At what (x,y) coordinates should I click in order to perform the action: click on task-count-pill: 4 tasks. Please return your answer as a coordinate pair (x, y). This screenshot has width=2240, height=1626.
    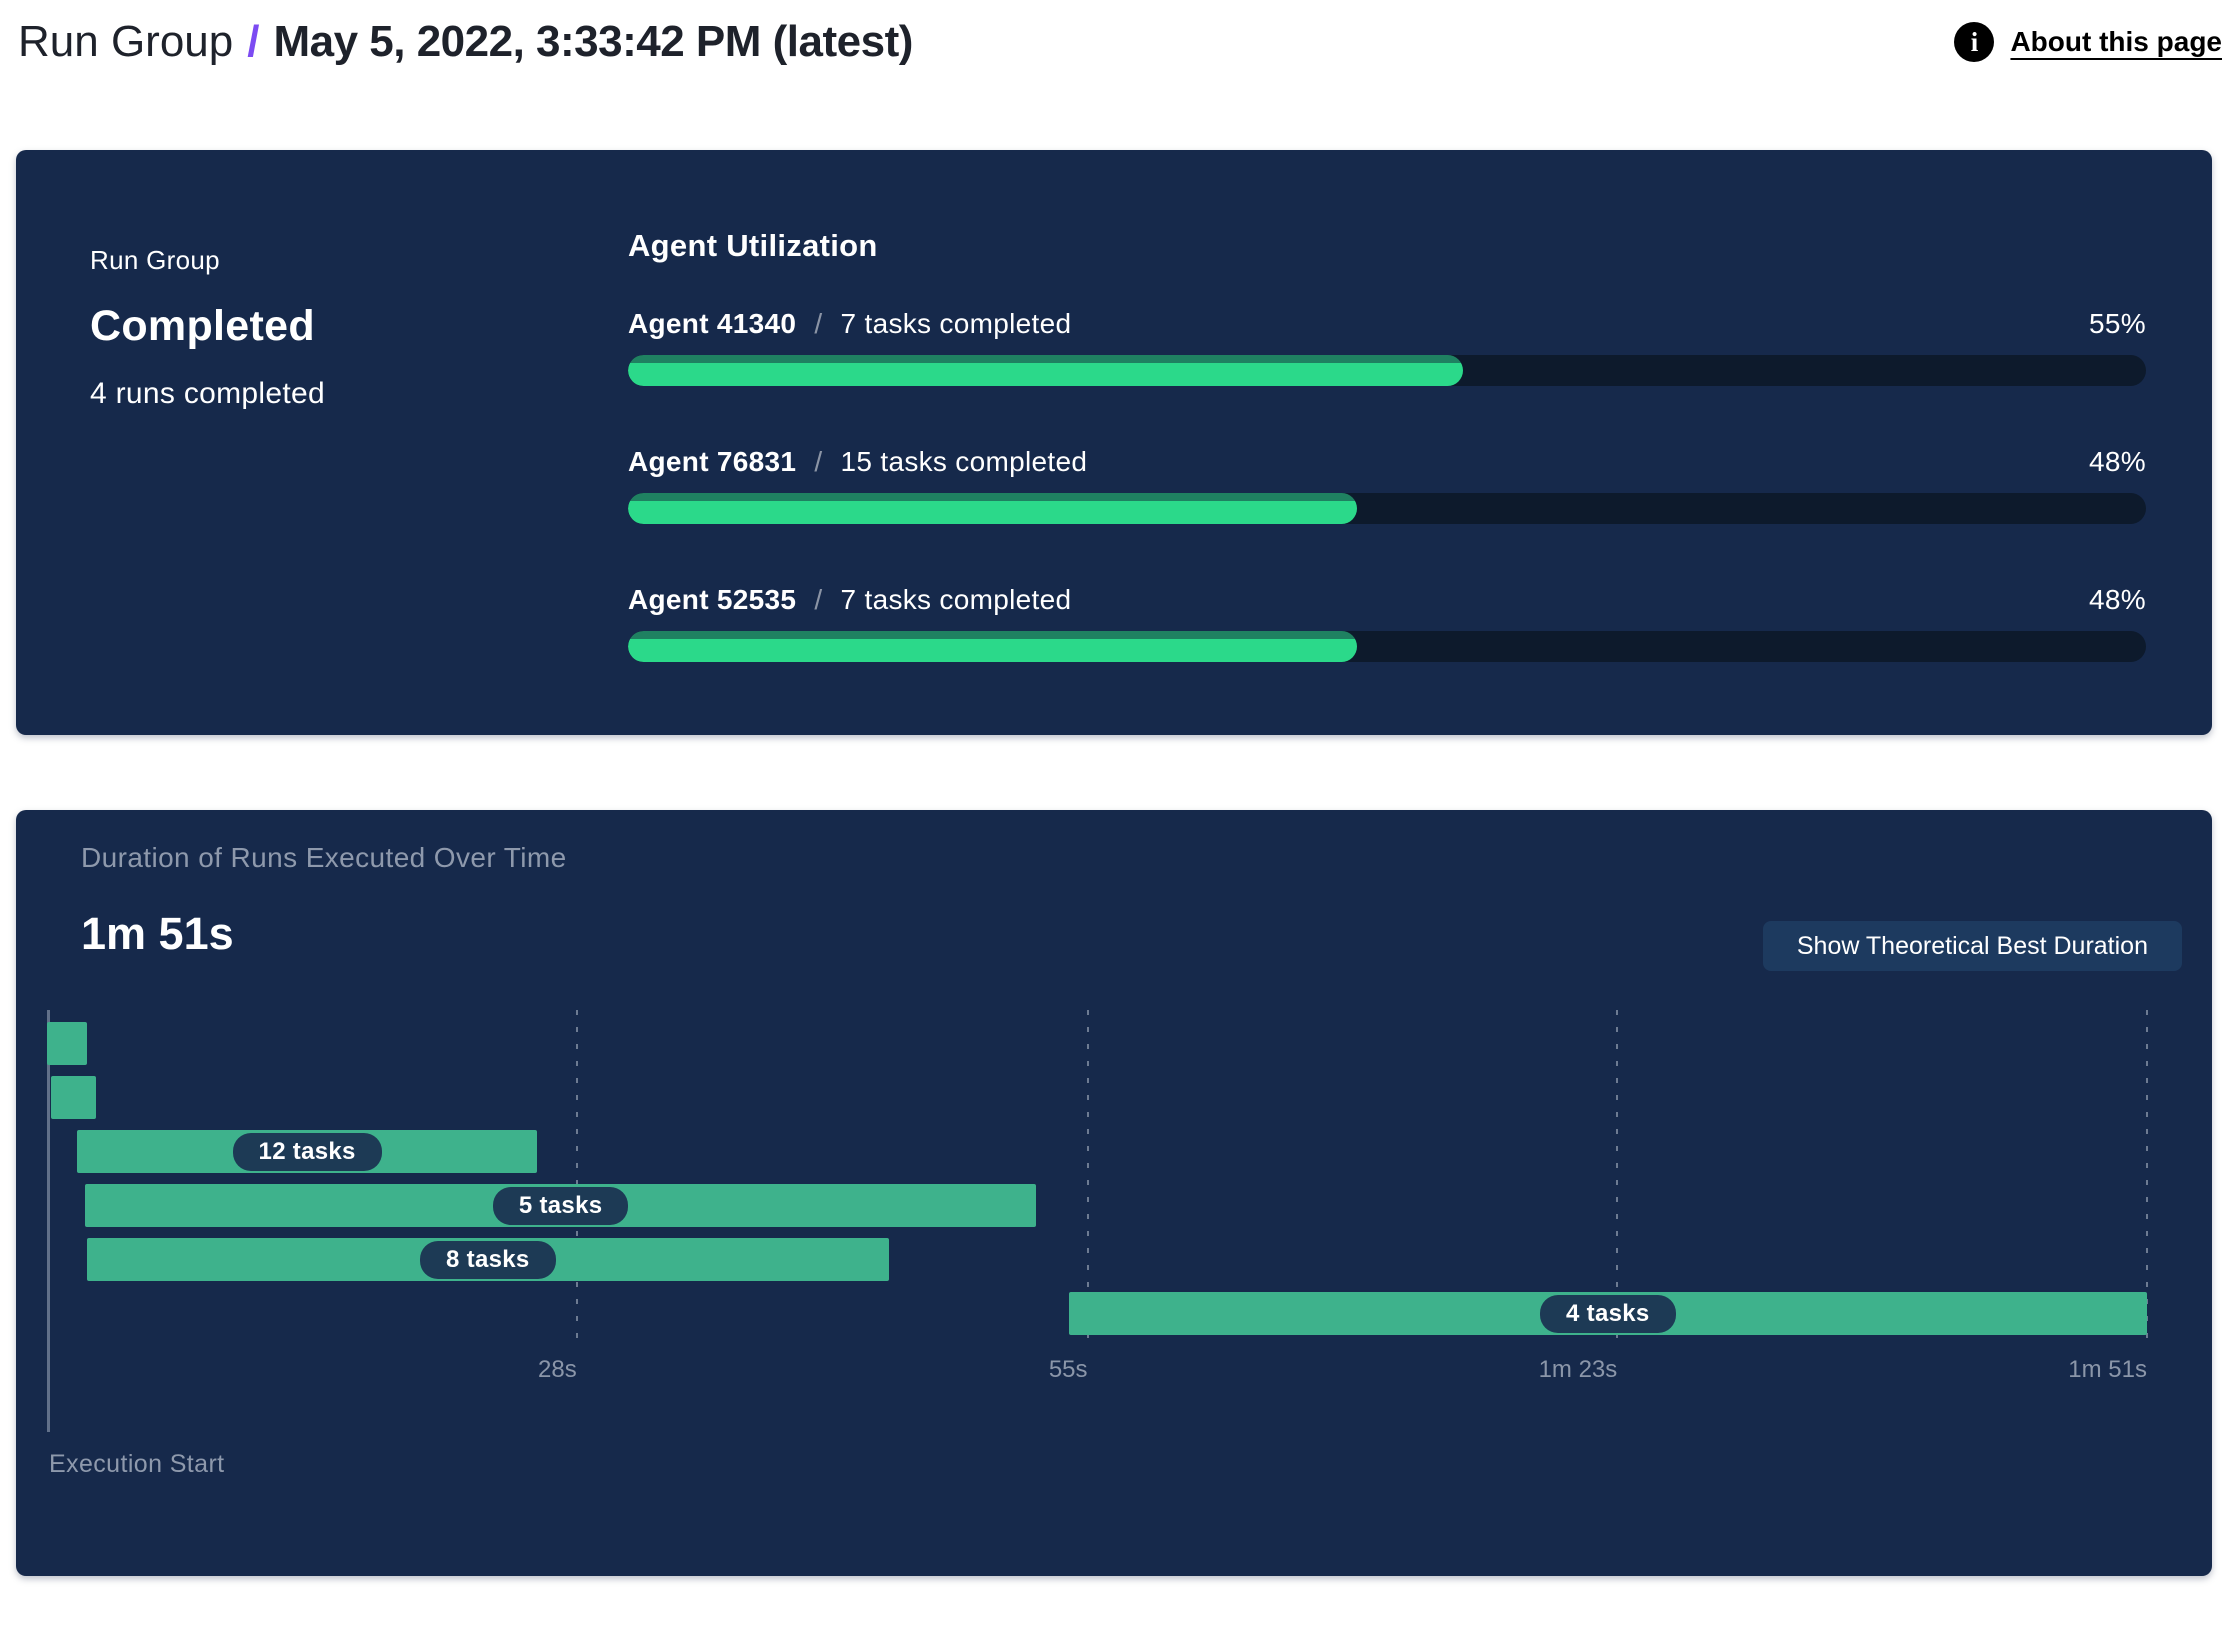
    Looking at the image, I should click on (1608, 1313).